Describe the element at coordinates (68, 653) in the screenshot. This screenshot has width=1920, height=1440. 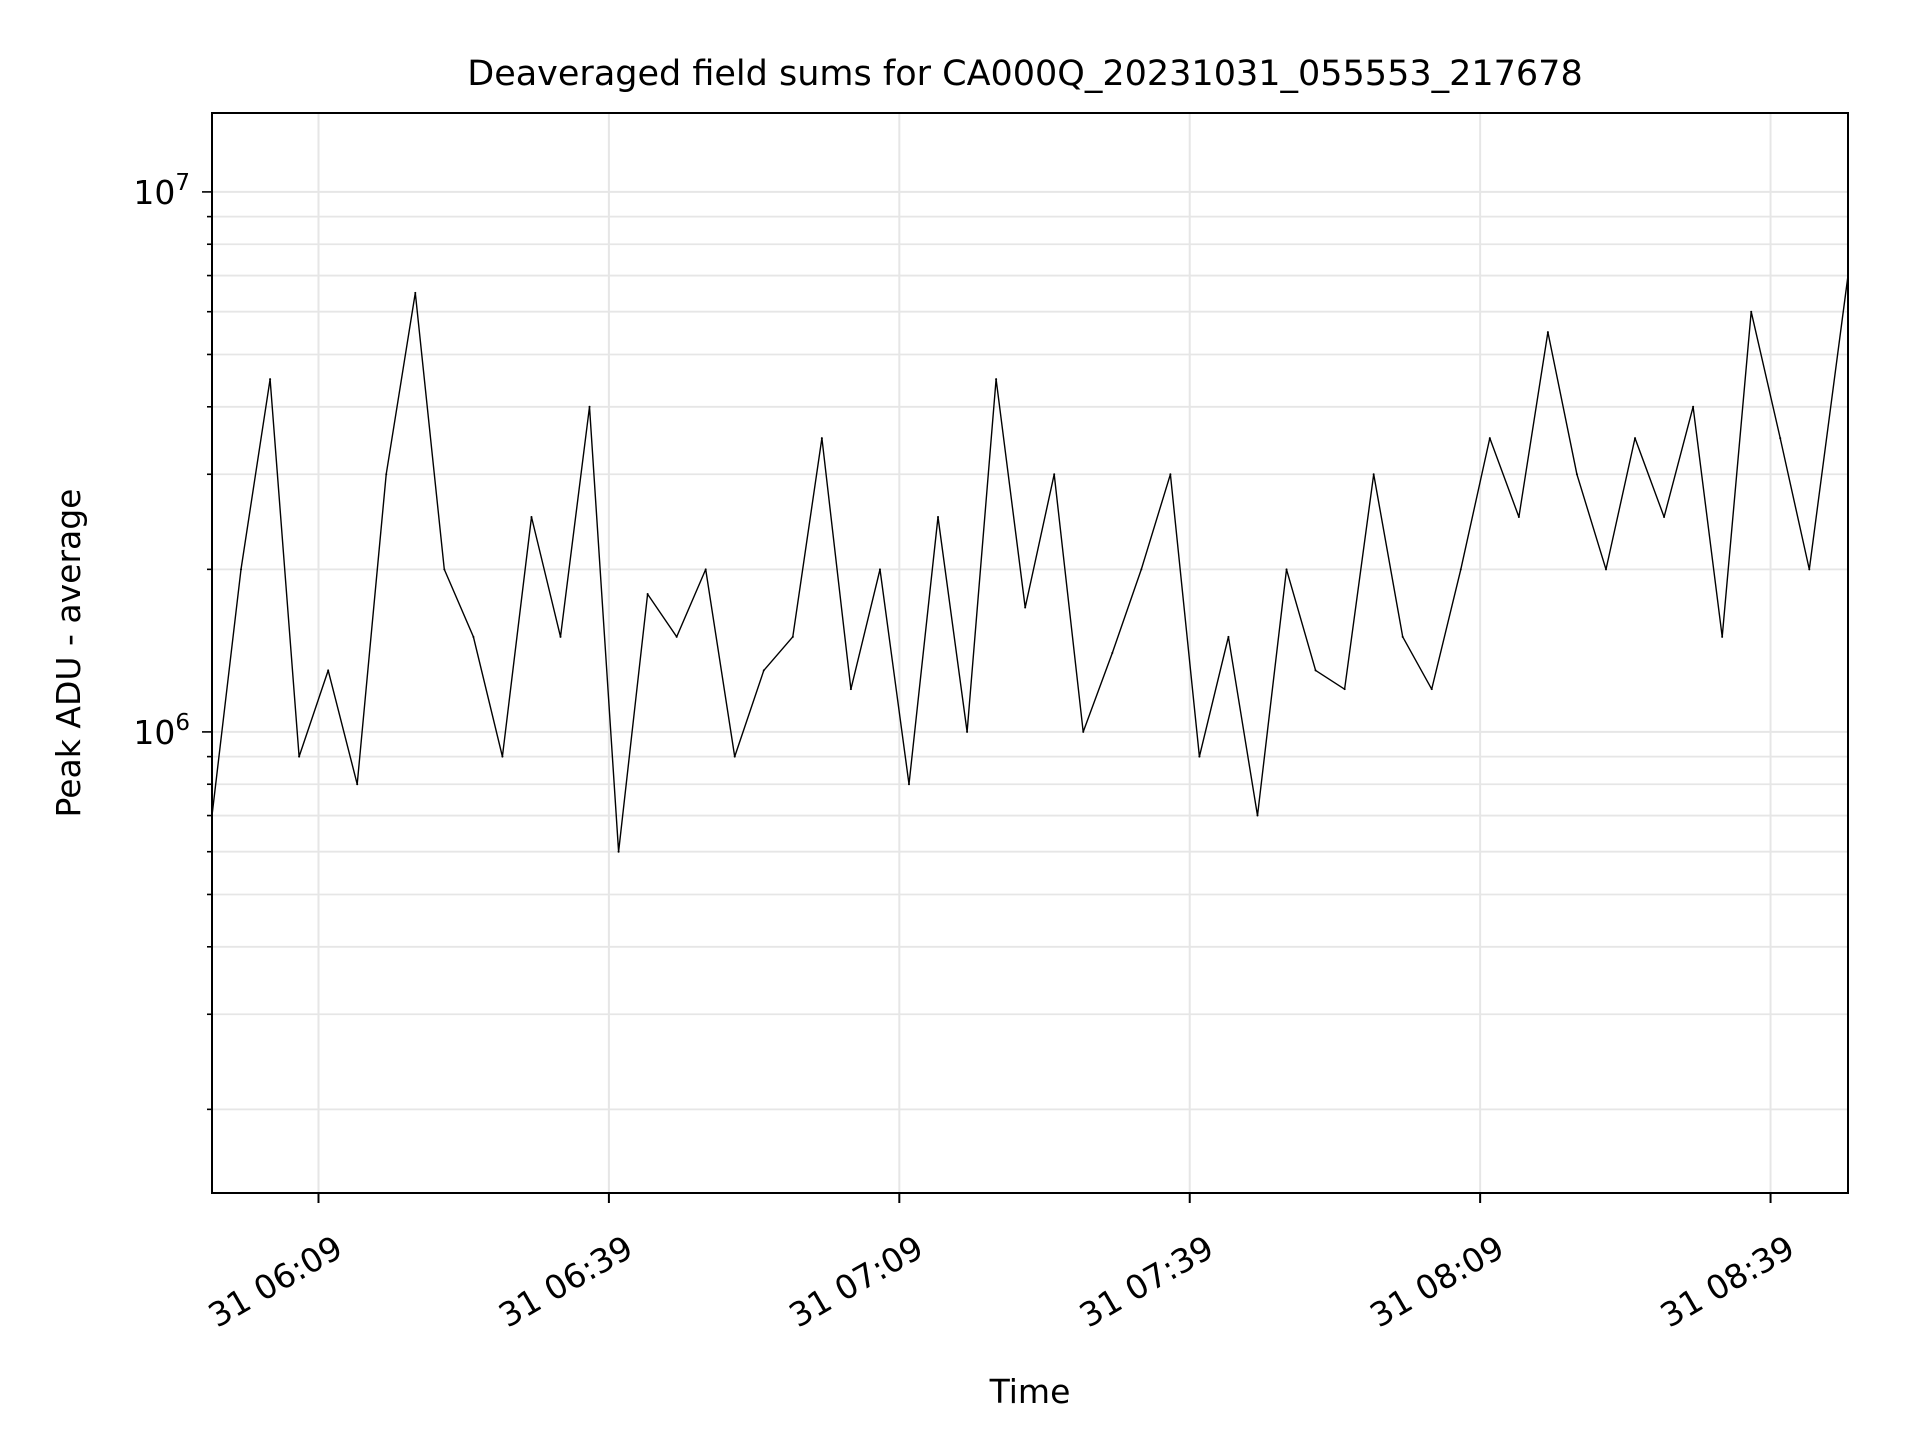
I see `y-axis-label: Peak ADU - average` at that location.